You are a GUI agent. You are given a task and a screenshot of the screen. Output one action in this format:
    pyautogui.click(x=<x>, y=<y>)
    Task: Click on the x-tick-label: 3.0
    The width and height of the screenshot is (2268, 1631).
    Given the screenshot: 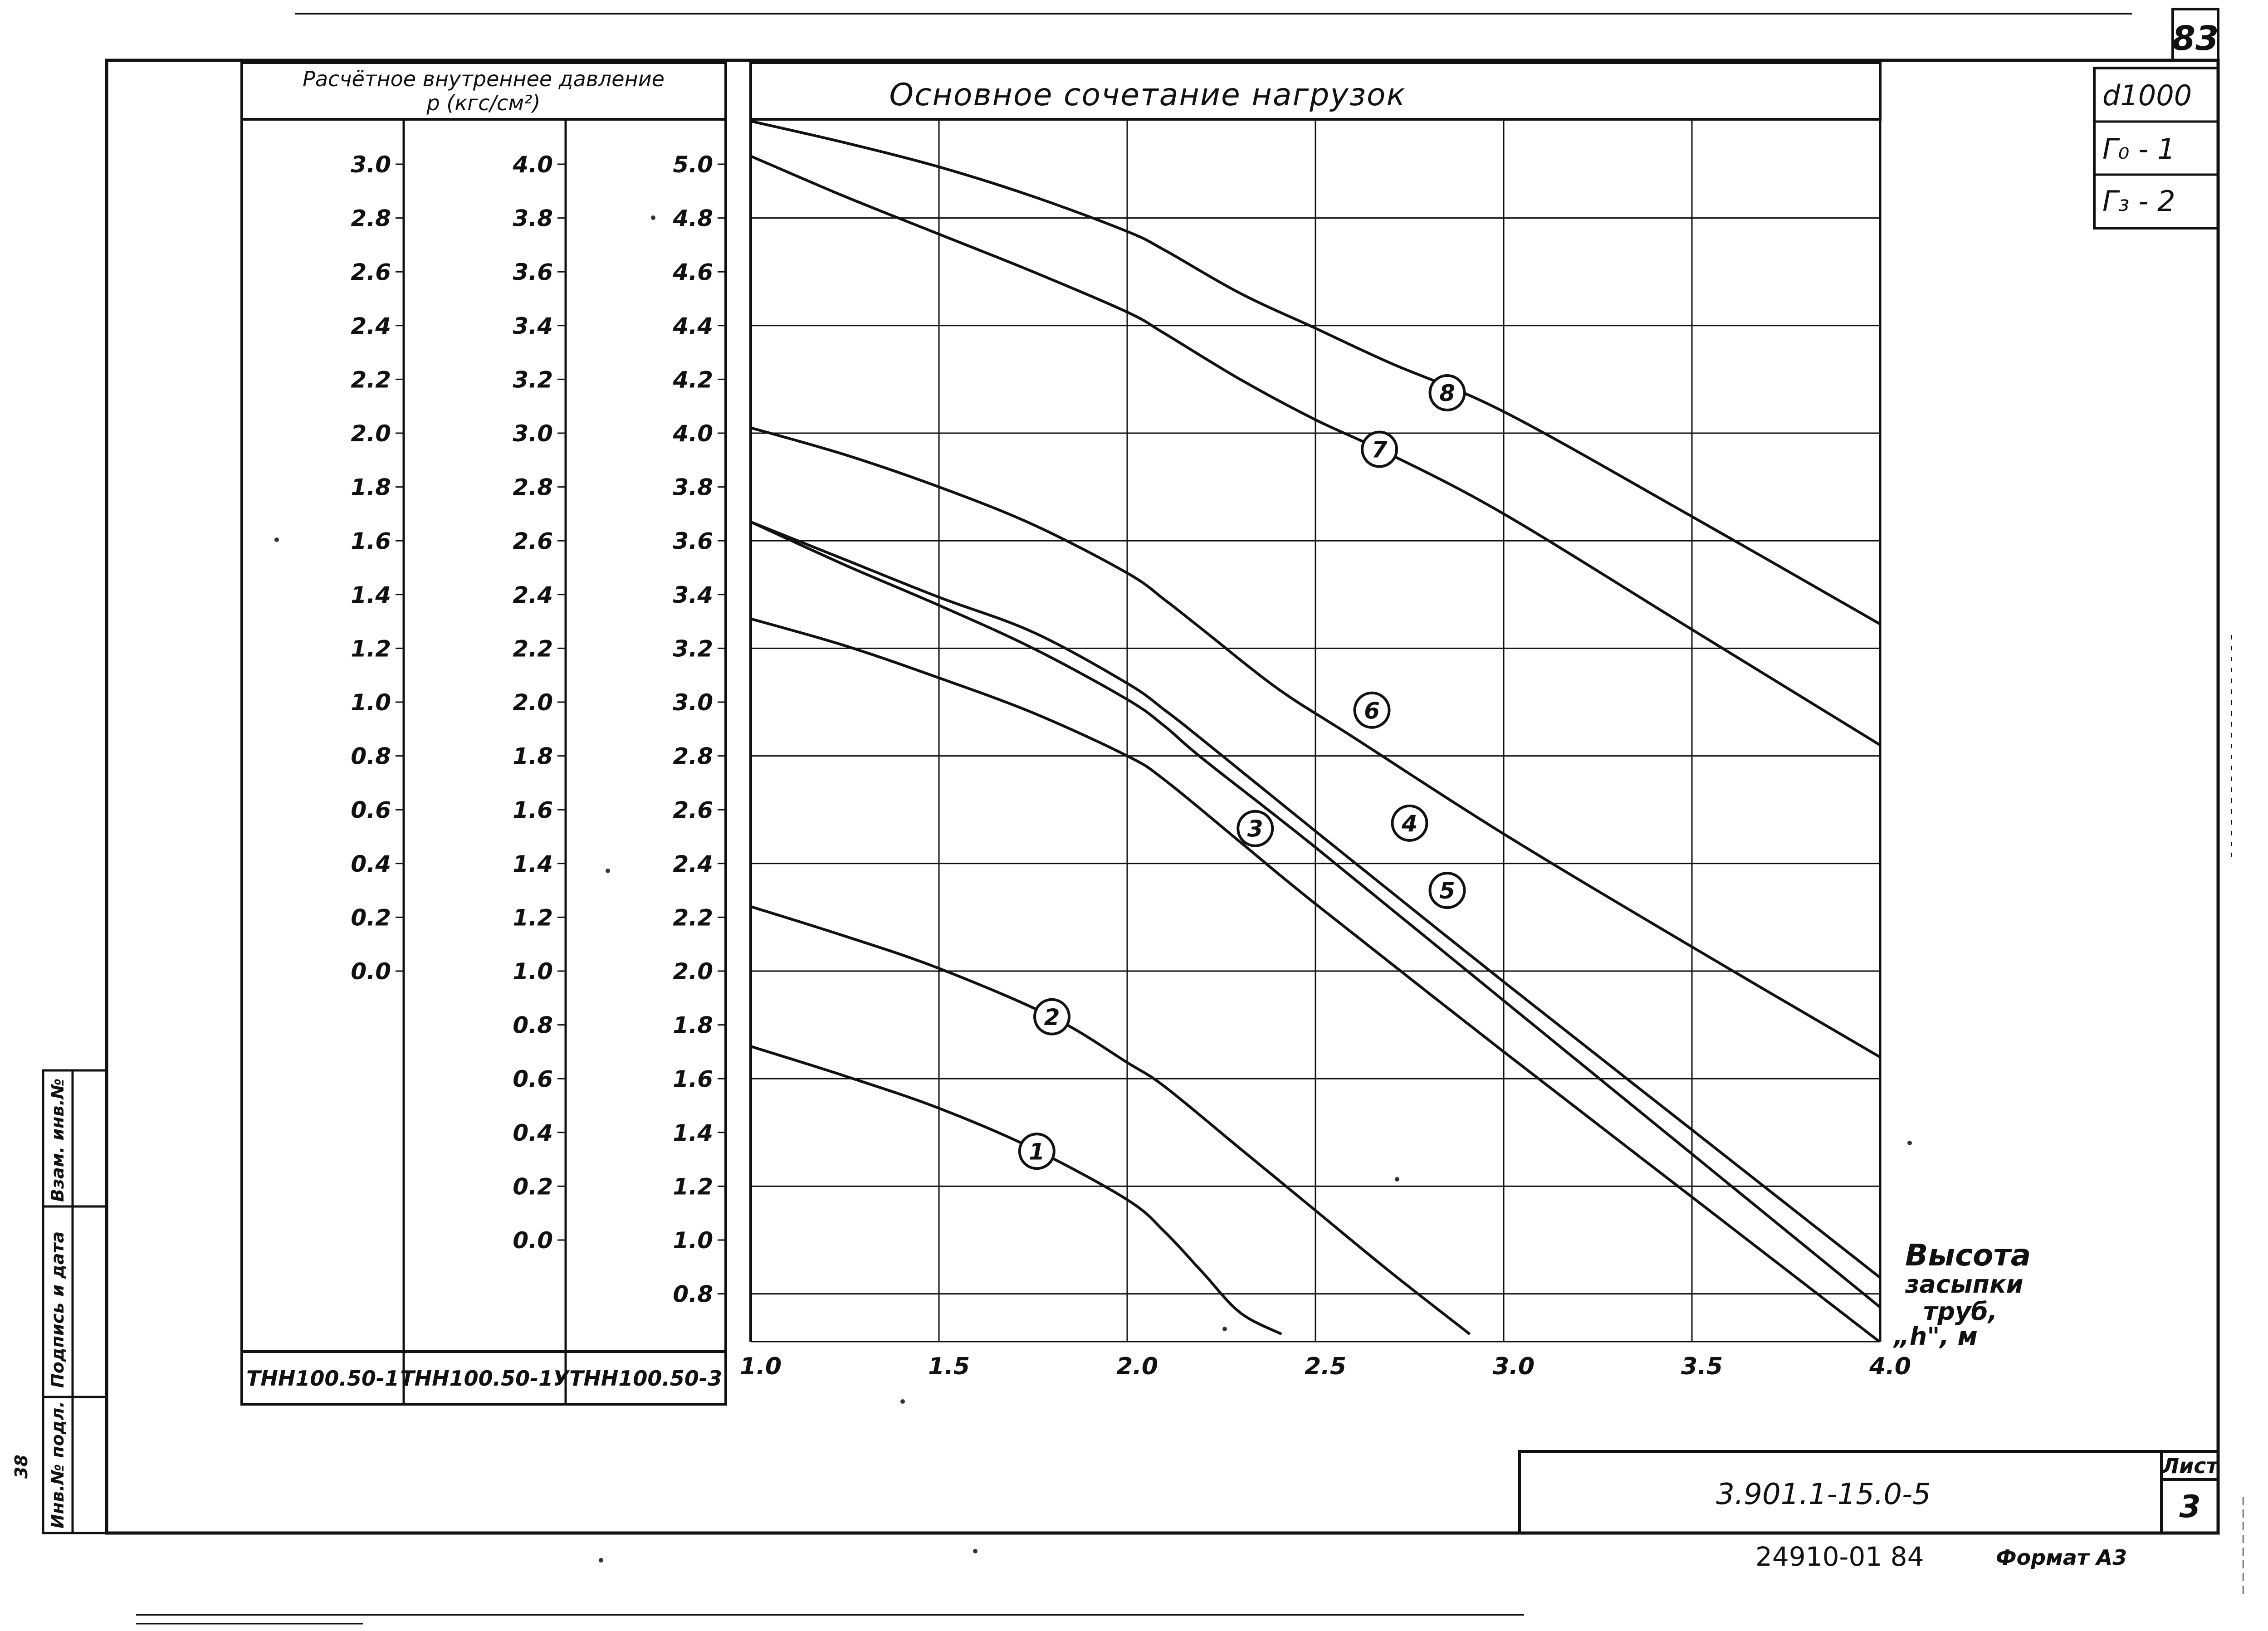 What is the action you would take?
    pyautogui.click(x=1514, y=1366)
    